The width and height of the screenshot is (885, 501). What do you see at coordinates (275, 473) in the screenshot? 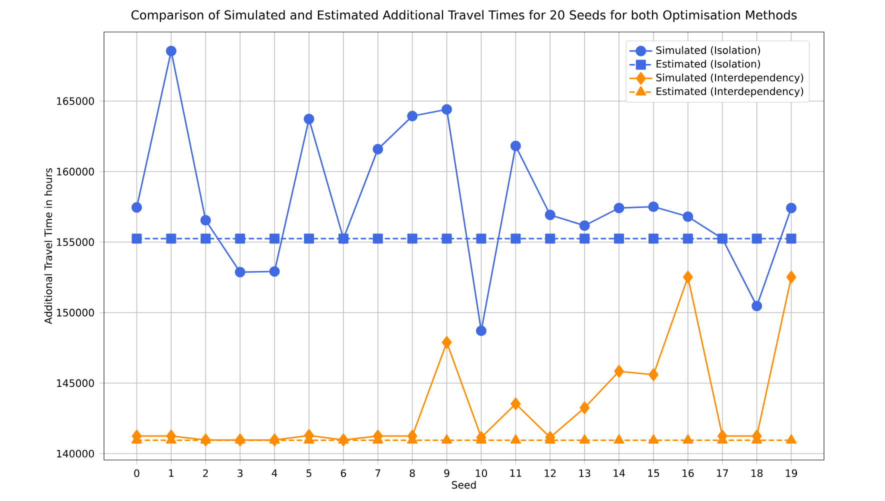
I see `x-tick-label: 4` at bounding box center [275, 473].